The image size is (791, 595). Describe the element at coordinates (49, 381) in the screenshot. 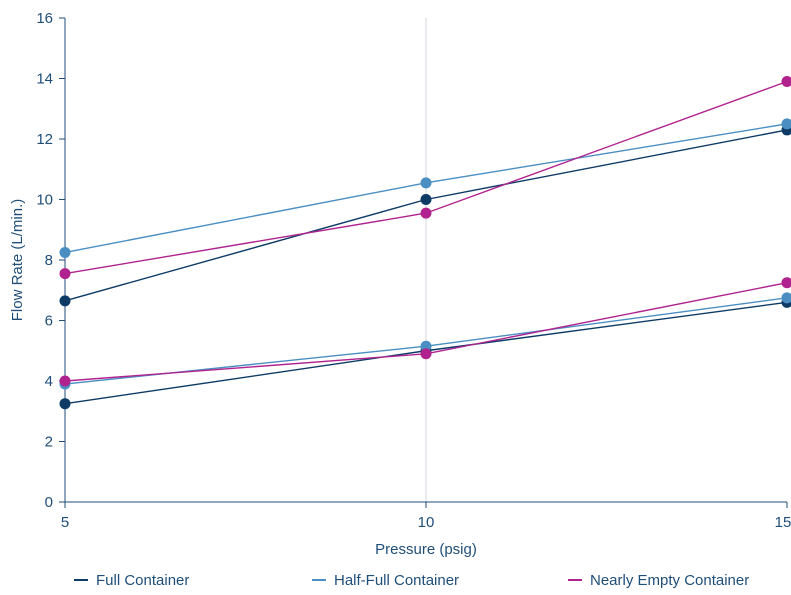

I see `y-tick-label: 4` at that location.